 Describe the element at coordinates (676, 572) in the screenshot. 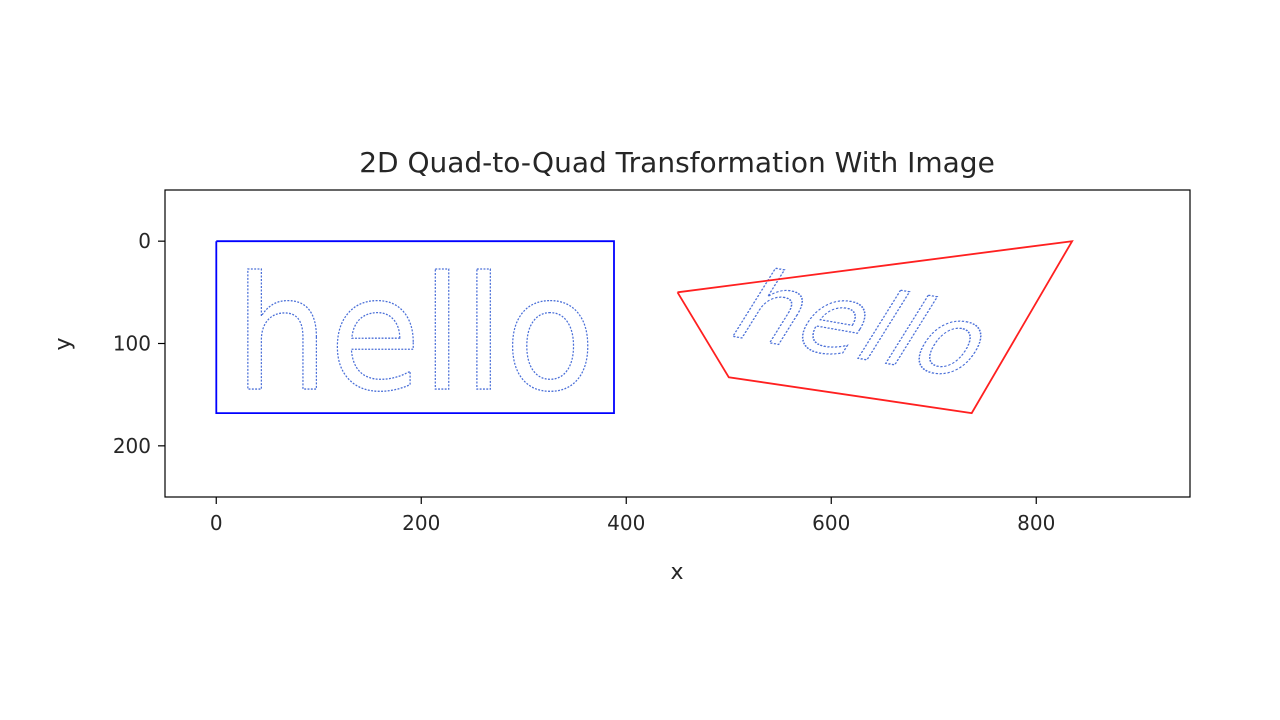

I see `x-axis-label: x` at that location.